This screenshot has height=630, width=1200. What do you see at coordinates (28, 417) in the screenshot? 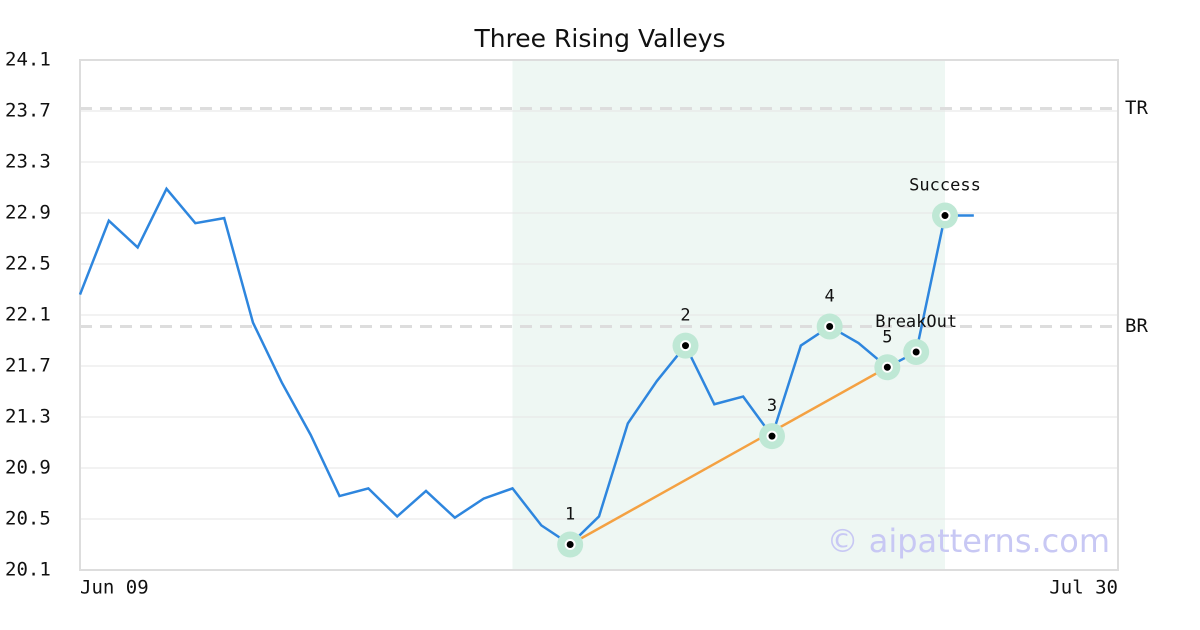
I see `y-tick-label: 21.3` at bounding box center [28, 417].